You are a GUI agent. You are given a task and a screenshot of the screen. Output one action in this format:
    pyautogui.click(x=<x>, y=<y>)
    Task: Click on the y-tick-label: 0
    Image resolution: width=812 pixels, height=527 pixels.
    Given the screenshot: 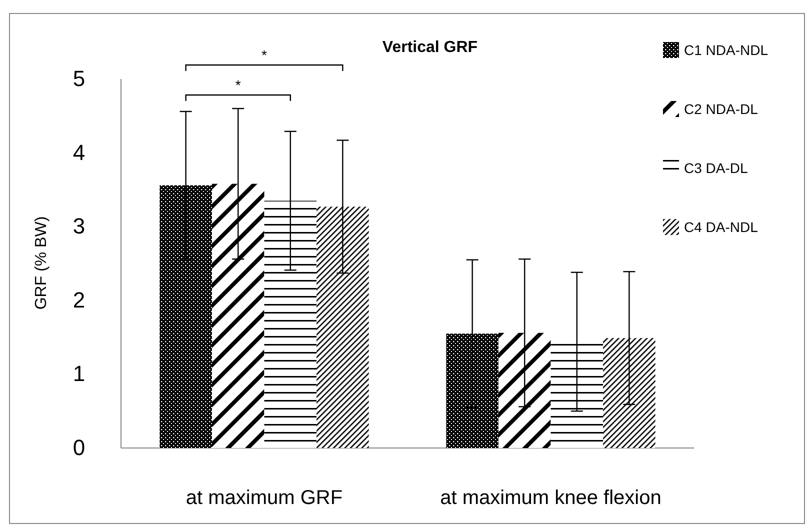 What is the action you would take?
    pyautogui.click(x=79, y=447)
    